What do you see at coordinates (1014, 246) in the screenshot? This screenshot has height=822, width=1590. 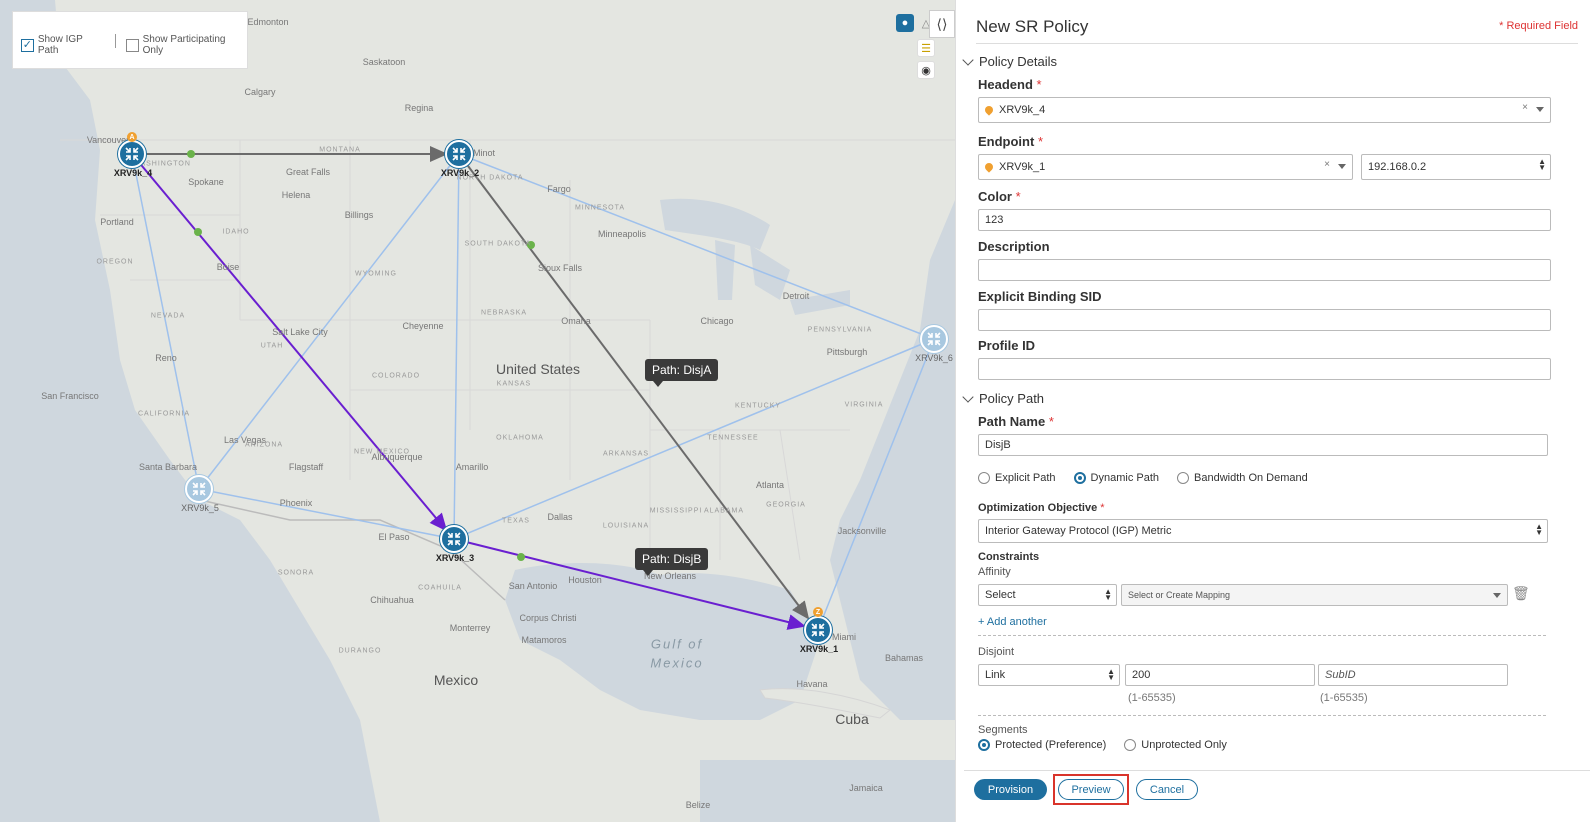 I see `description-label: Description` at bounding box center [1014, 246].